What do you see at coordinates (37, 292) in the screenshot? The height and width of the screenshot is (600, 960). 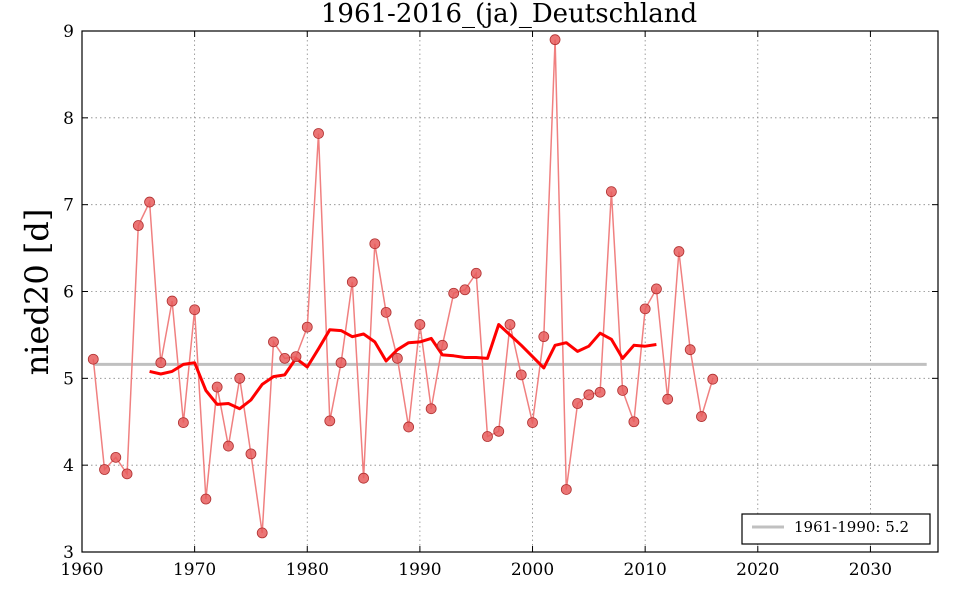 I see `y-axis-label: nied20 [d]` at bounding box center [37, 292].